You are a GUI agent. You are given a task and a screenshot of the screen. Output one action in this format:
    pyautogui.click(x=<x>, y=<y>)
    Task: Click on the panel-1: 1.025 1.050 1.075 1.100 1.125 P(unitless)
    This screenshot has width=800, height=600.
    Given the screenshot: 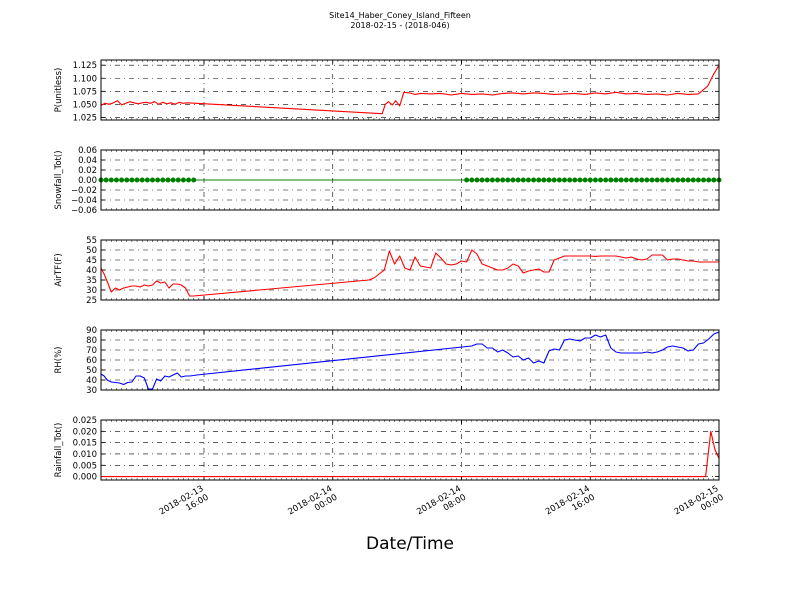 What is the action you would take?
    pyautogui.click(x=387, y=91)
    